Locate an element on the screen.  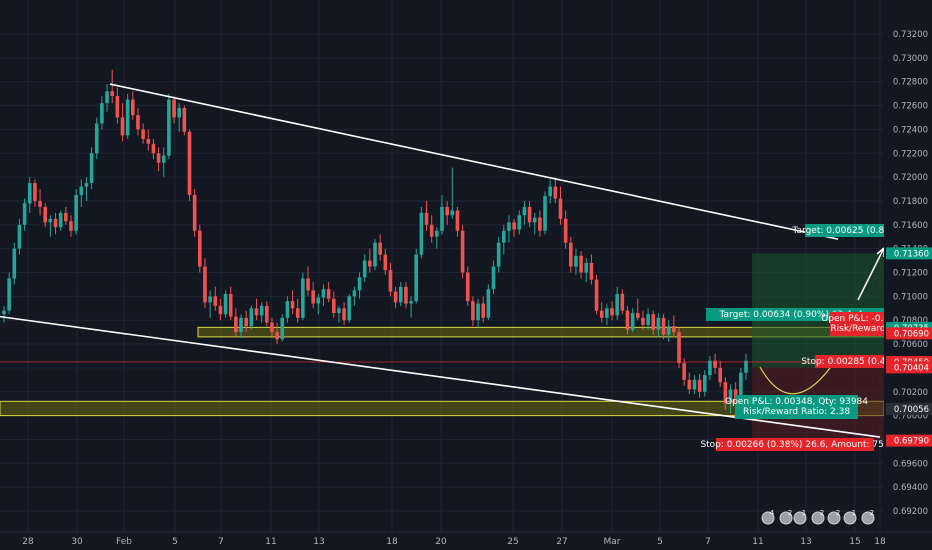
event-badge-count: 1 is located at coordinates (804, 513).